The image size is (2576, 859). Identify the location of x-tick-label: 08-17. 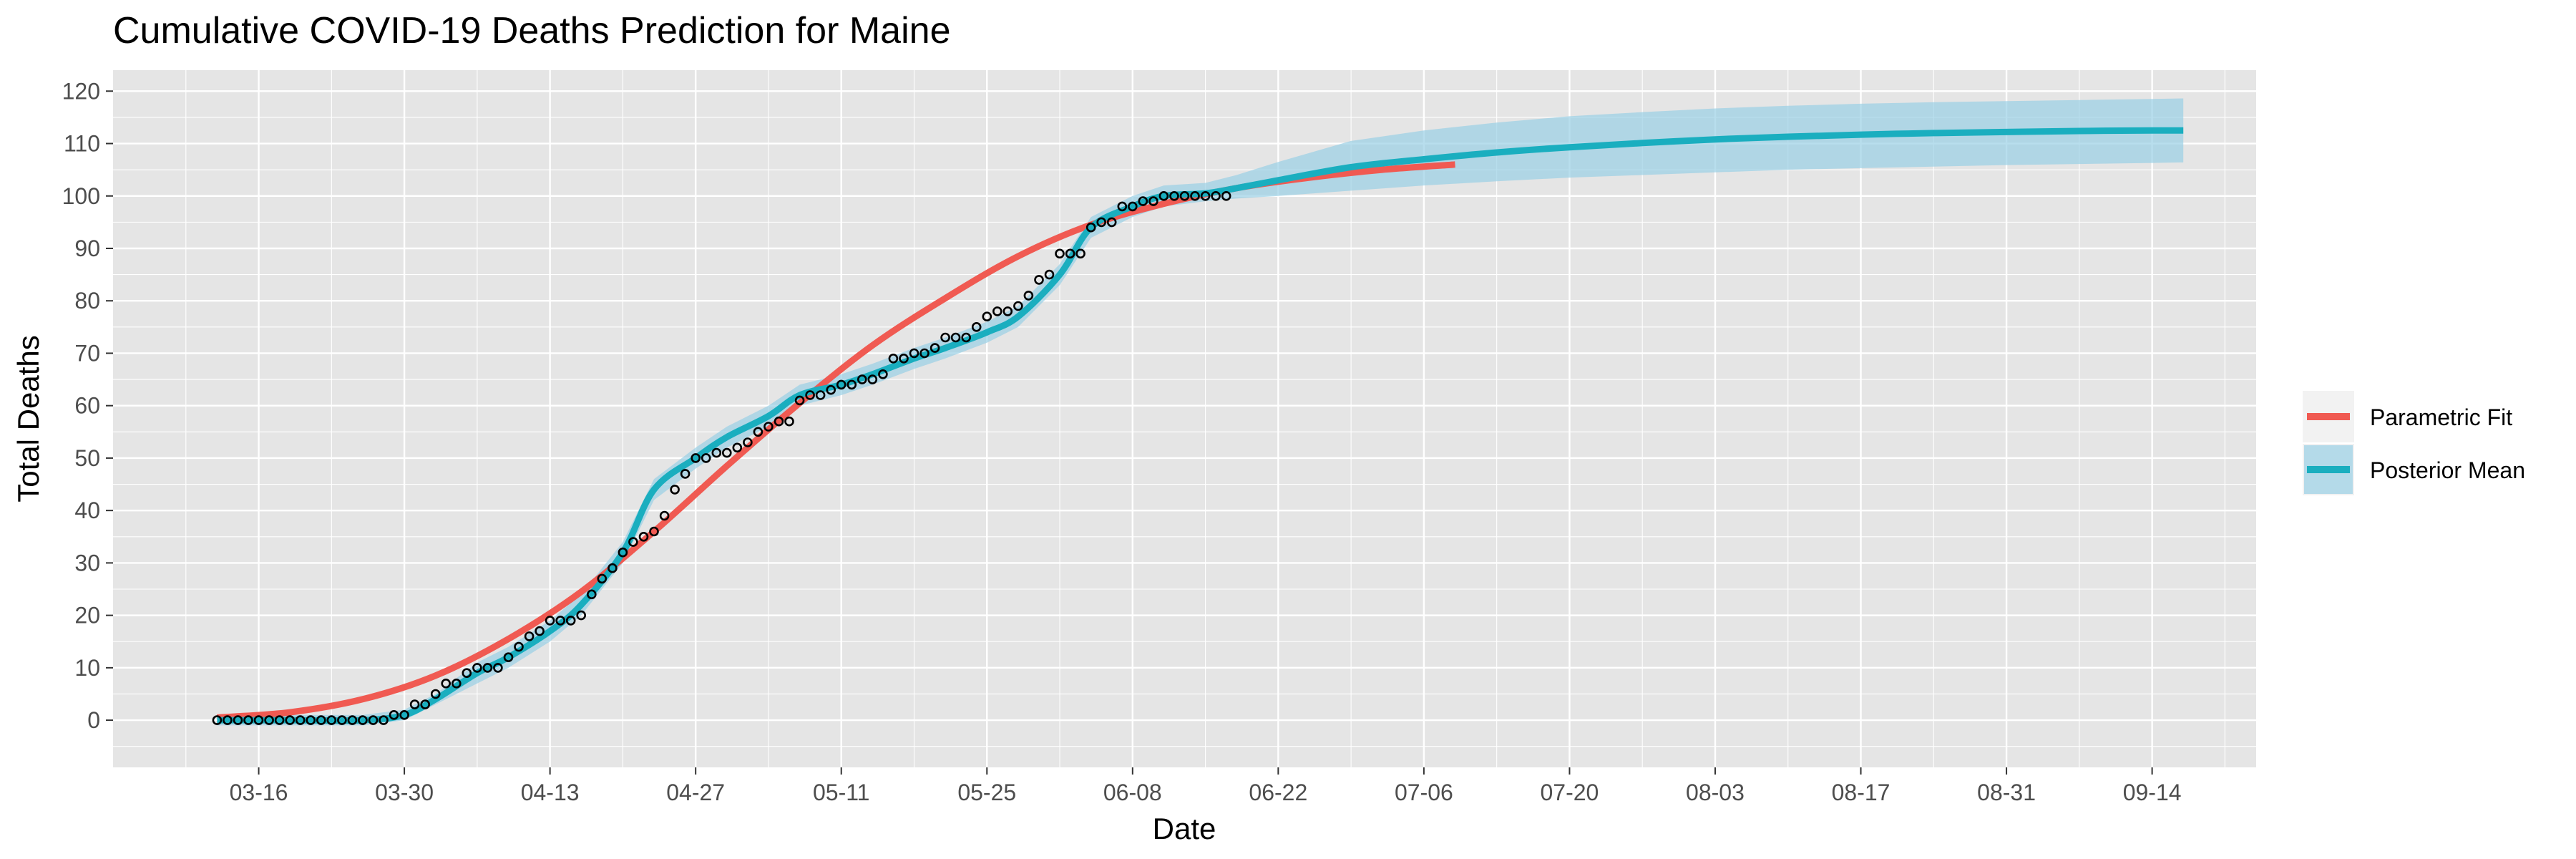
(1861, 792).